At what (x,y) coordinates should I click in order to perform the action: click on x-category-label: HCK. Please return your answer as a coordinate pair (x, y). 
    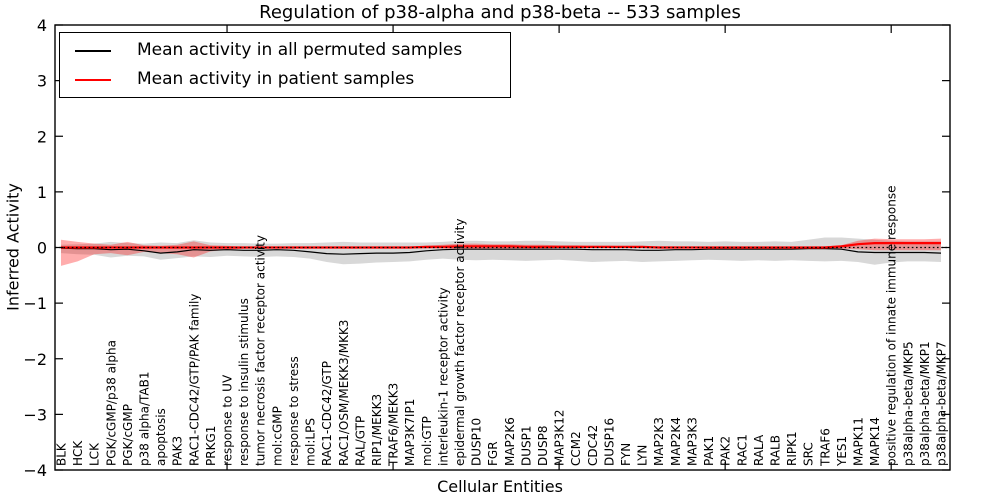
    Looking at the image, I should click on (78, 453).